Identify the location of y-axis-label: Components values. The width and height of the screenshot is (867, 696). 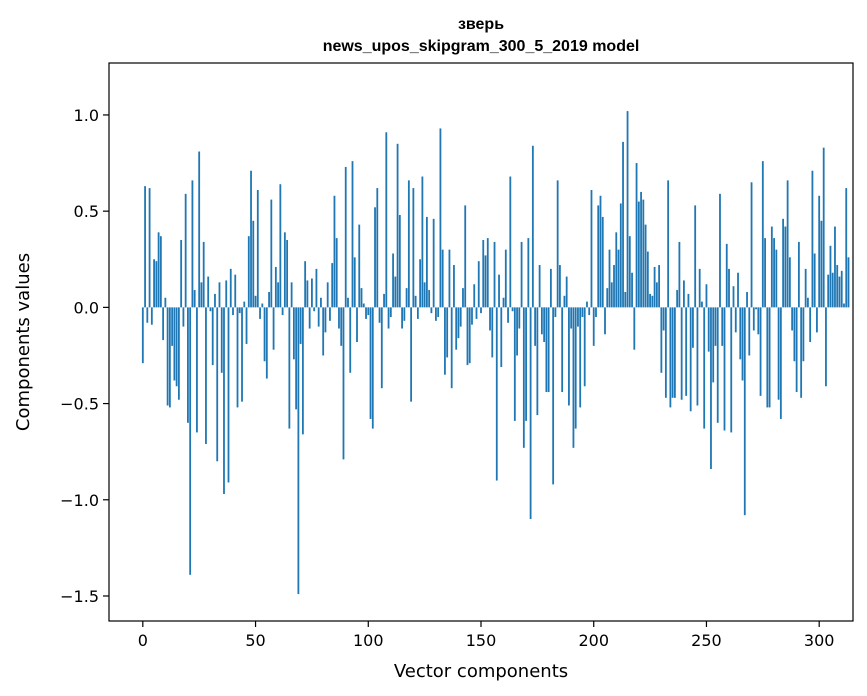
(23, 342).